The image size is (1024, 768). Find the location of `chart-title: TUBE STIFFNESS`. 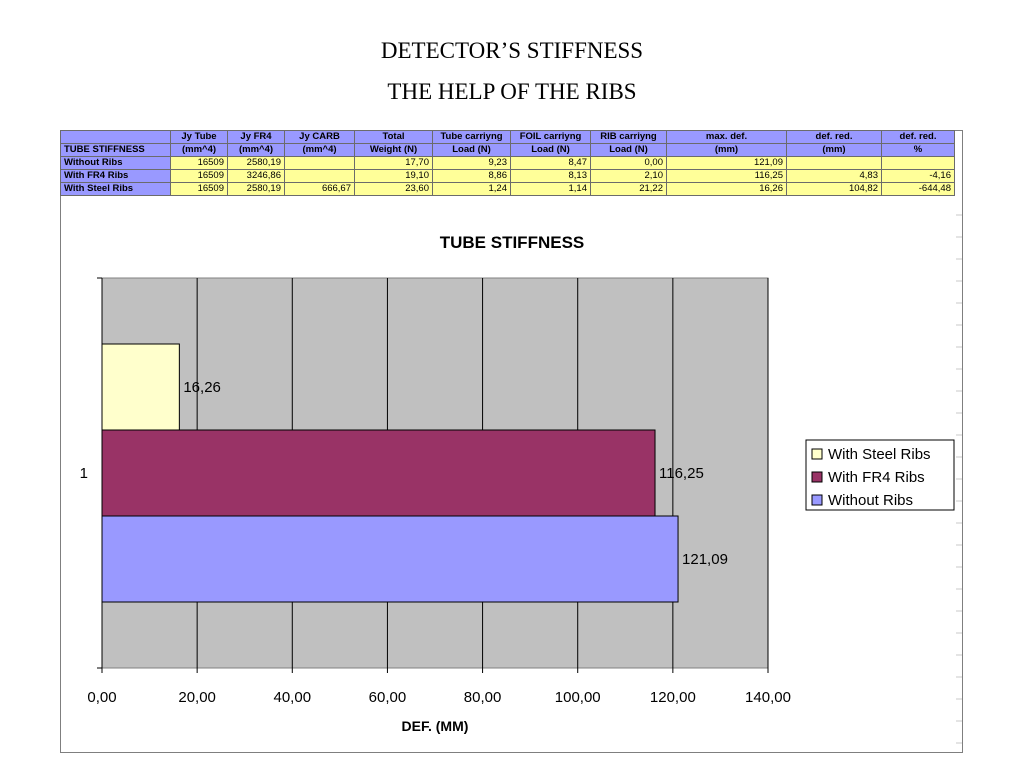

chart-title: TUBE STIFFNESS is located at coordinates (512, 242).